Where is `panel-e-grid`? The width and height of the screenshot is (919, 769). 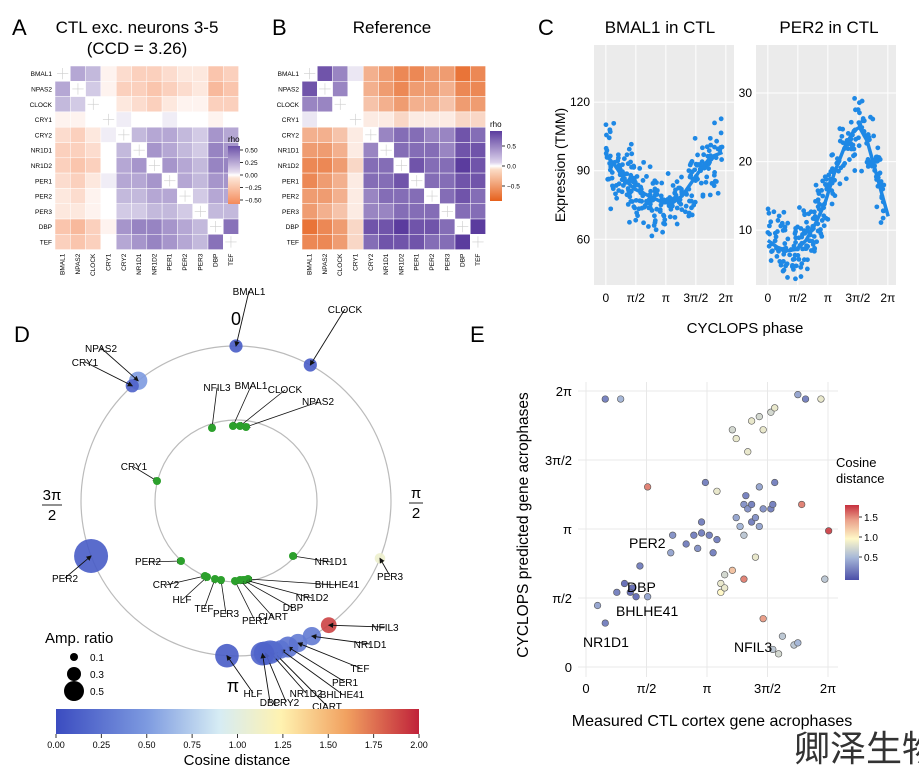 panel-e-grid is located at coordinates (708, 529).